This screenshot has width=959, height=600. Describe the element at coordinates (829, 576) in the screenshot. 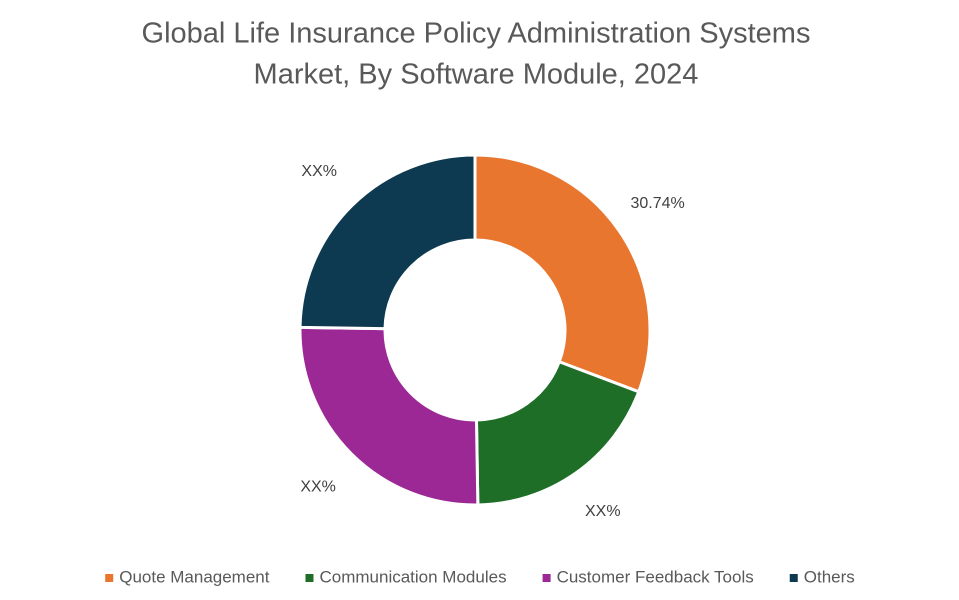

I see `legend-label: Others` at that location.